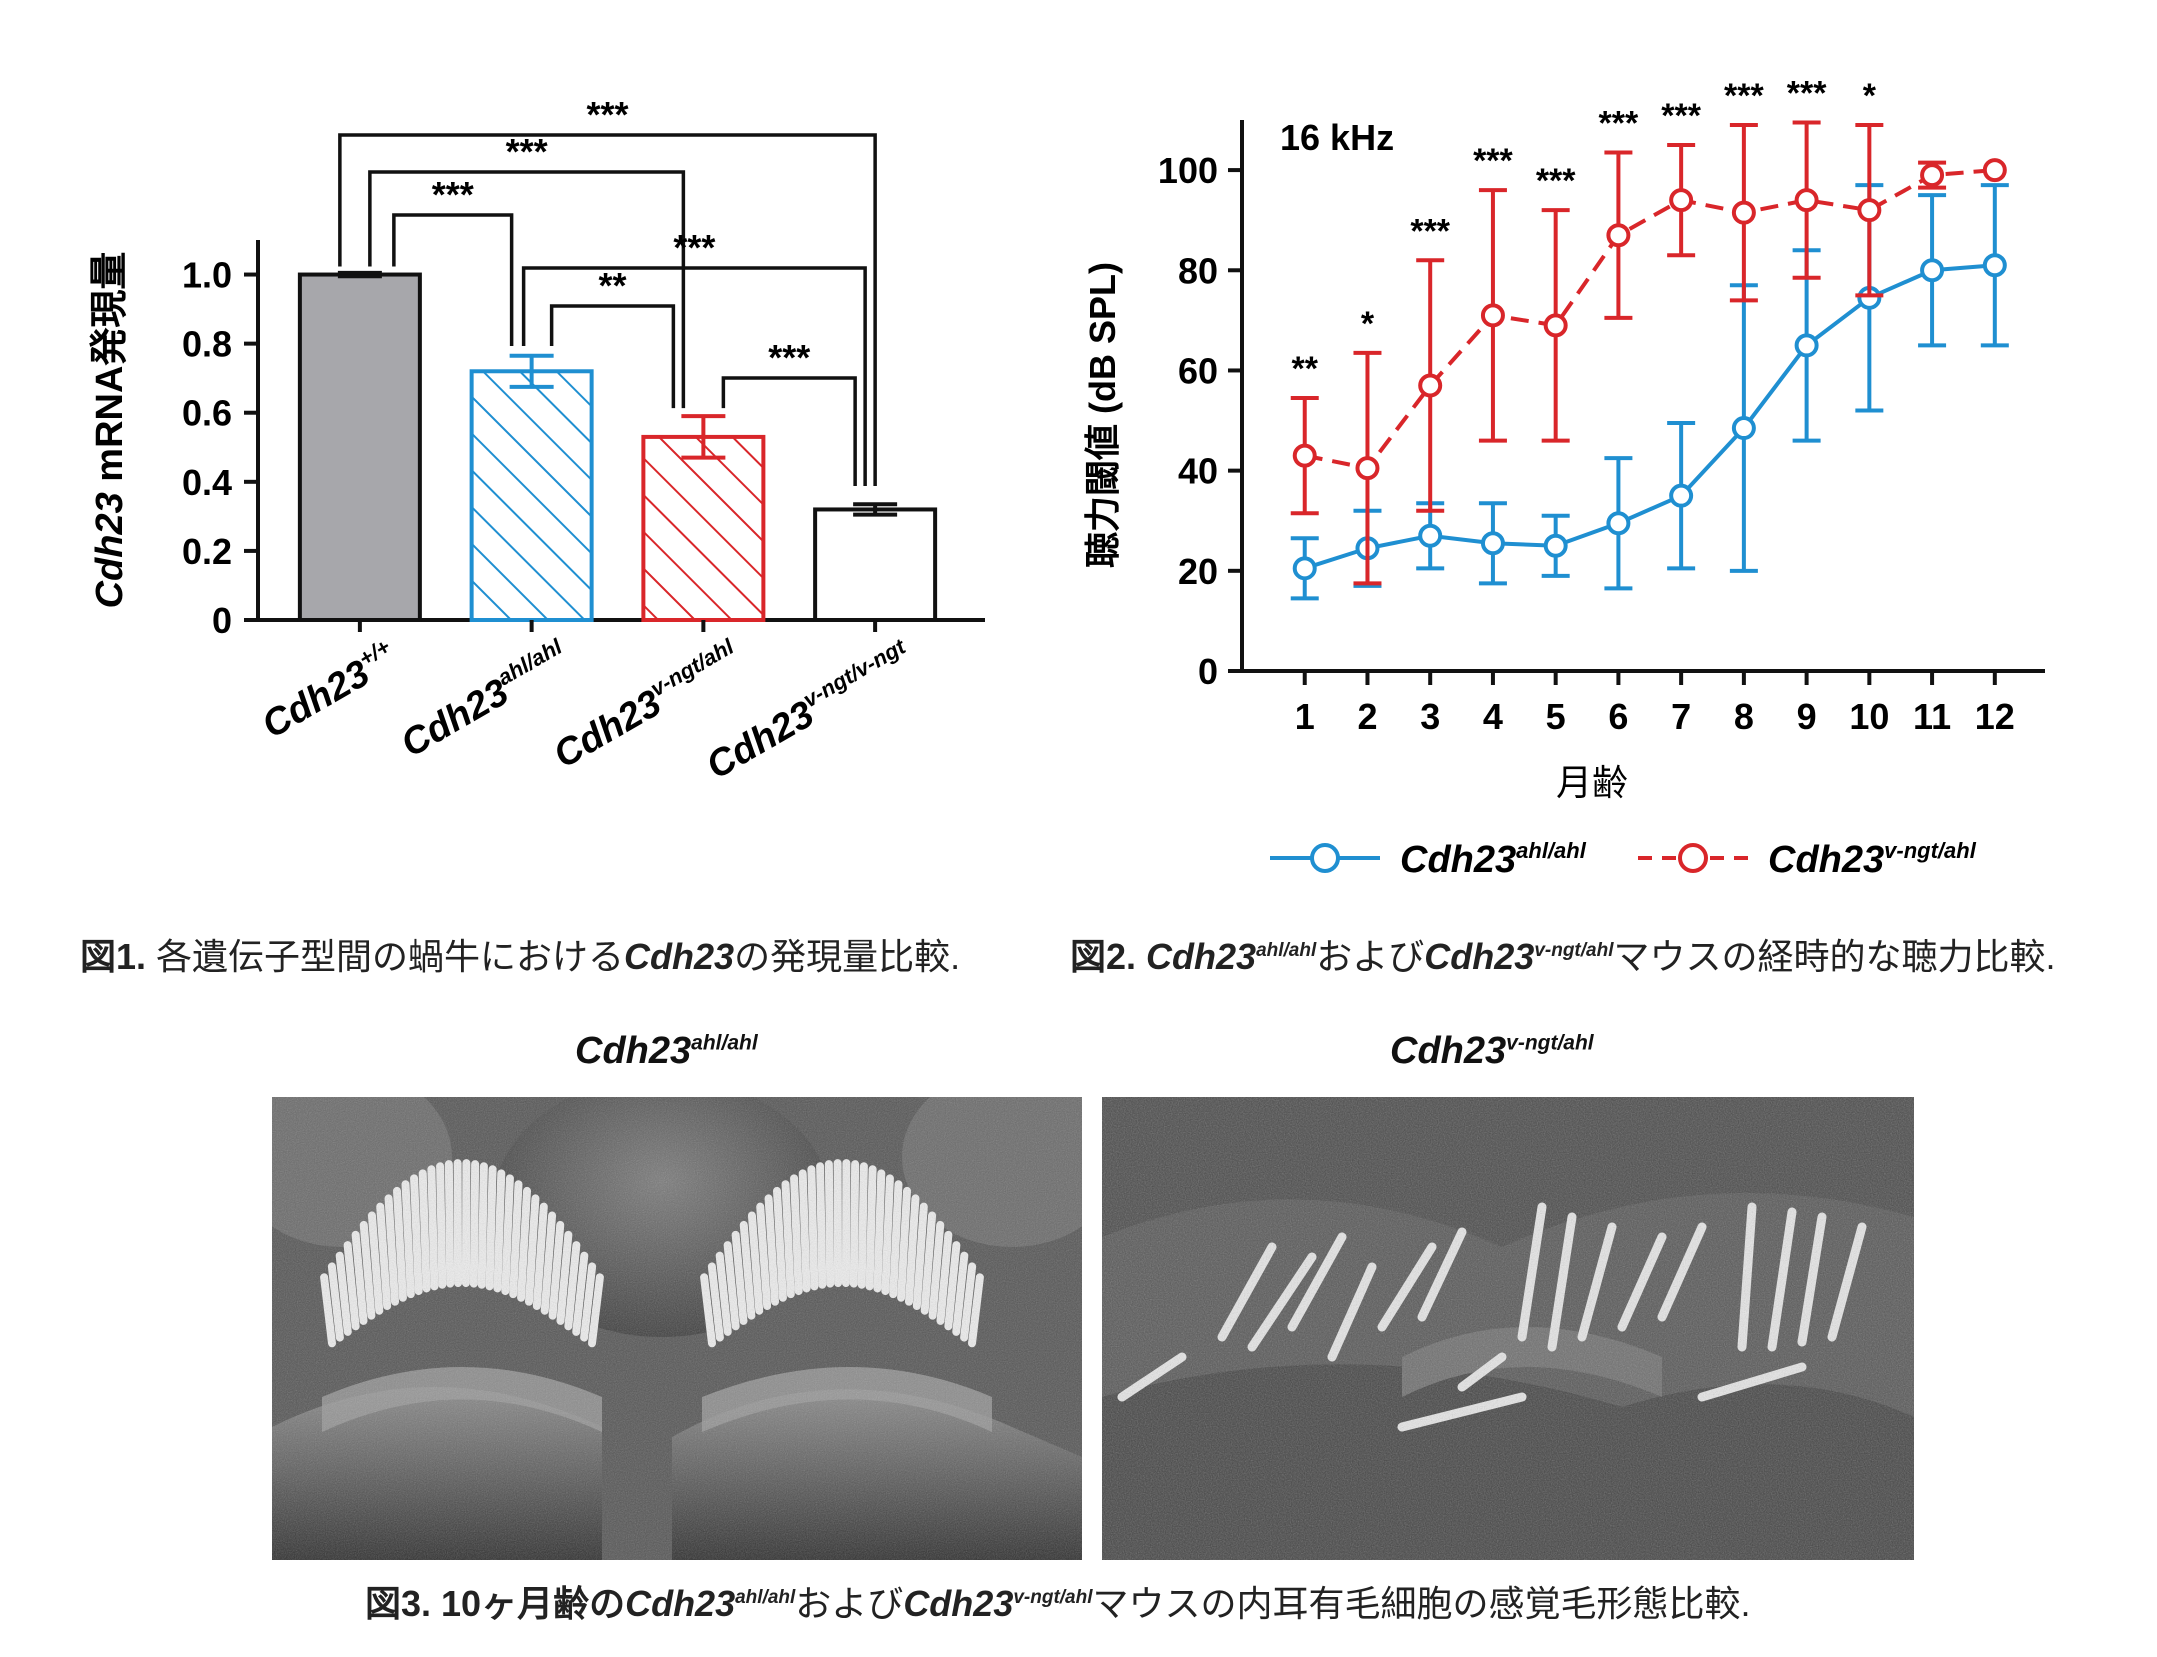 This screenshot has height=1657, width=2157. What do you see at coordinates (666, 1051) in the screenshot?
I see `figure3-left-title: Cdh23ahl/ahl` at bounding box center [666, 1051].